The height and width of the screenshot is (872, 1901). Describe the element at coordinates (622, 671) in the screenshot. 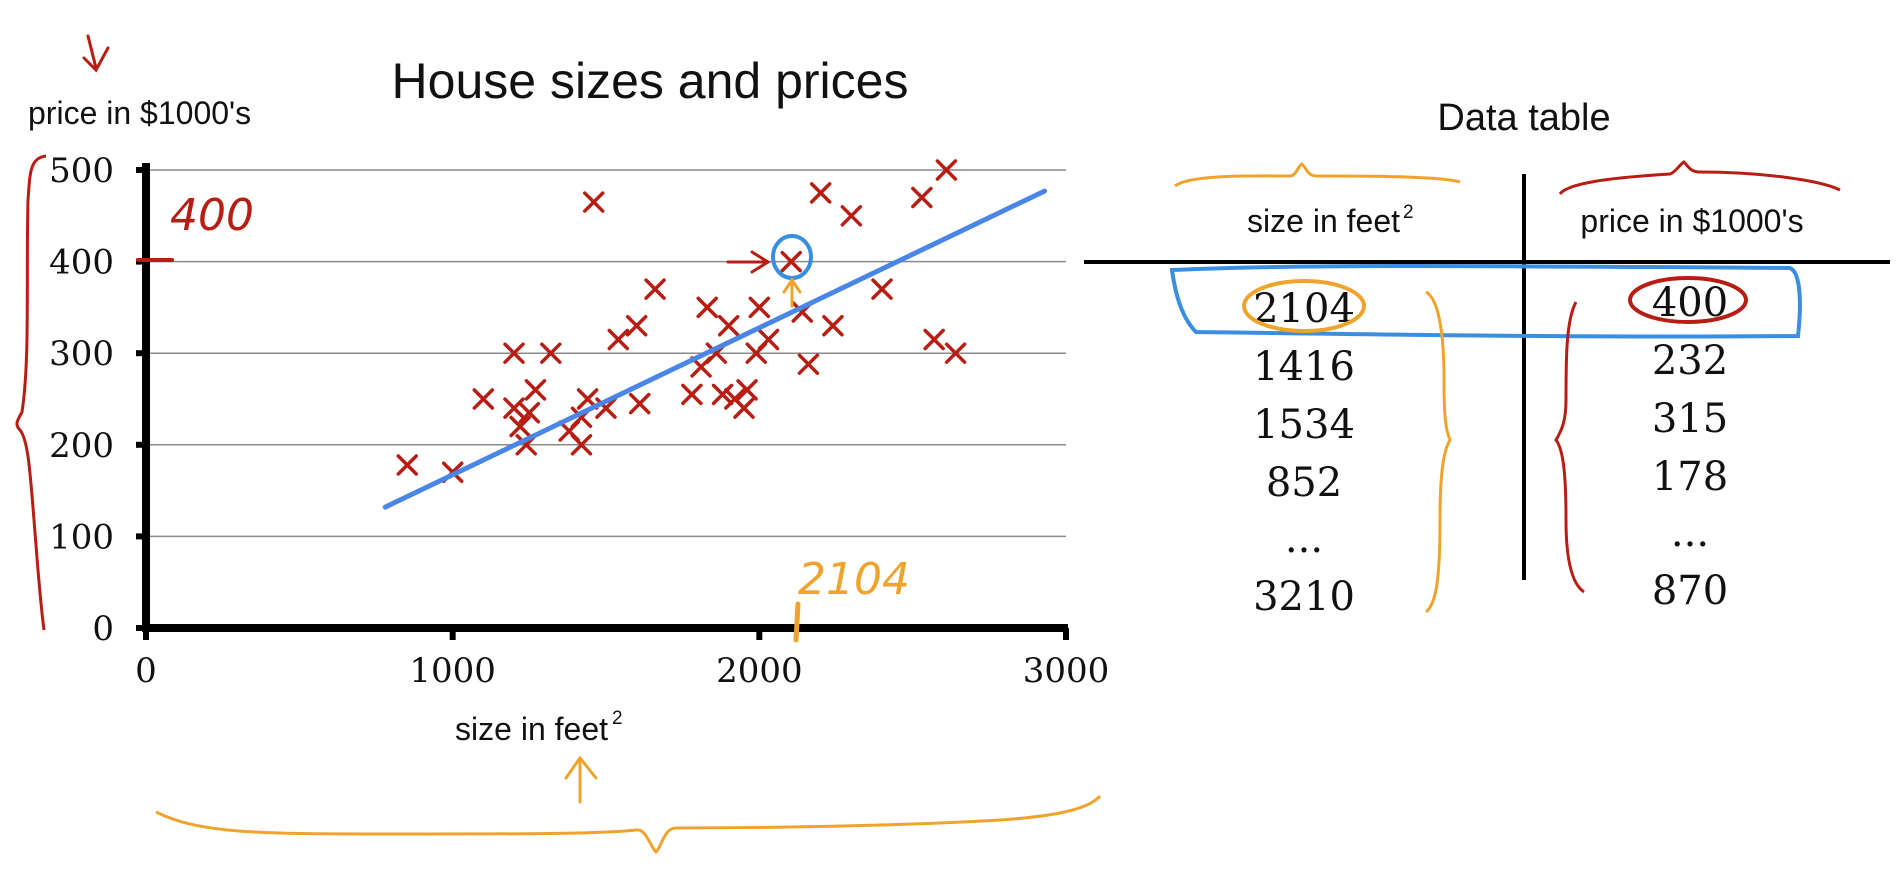

I see `x-tick-labels: 0 1000 2000 3000` at that location.